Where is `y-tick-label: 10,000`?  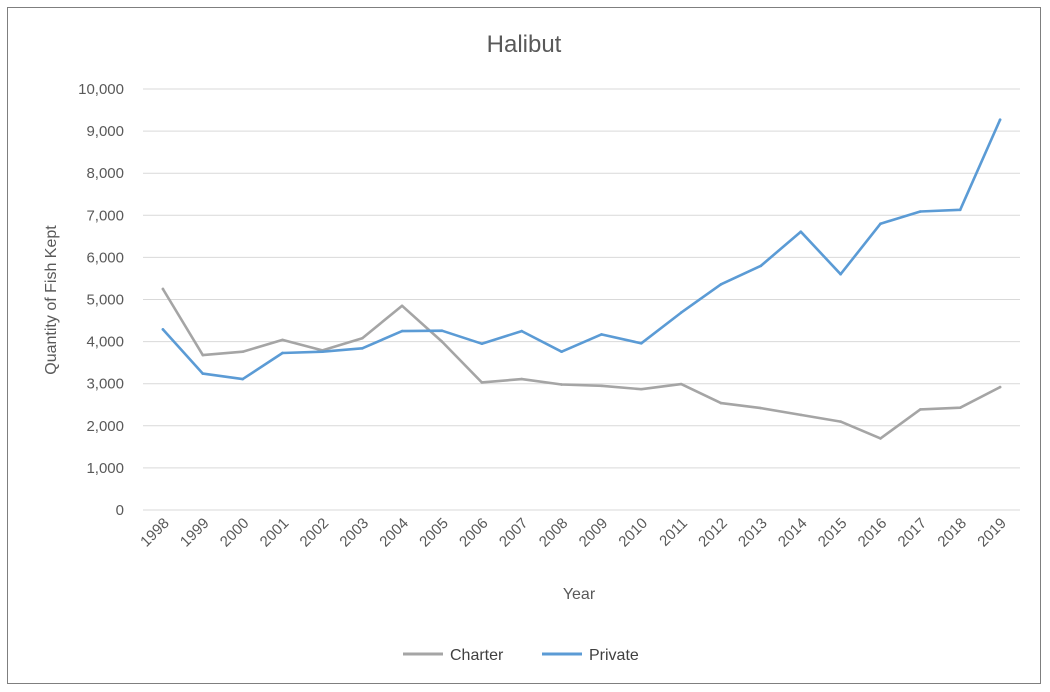
y-tick-label: 10,000 is located at coordinates (101, 89).